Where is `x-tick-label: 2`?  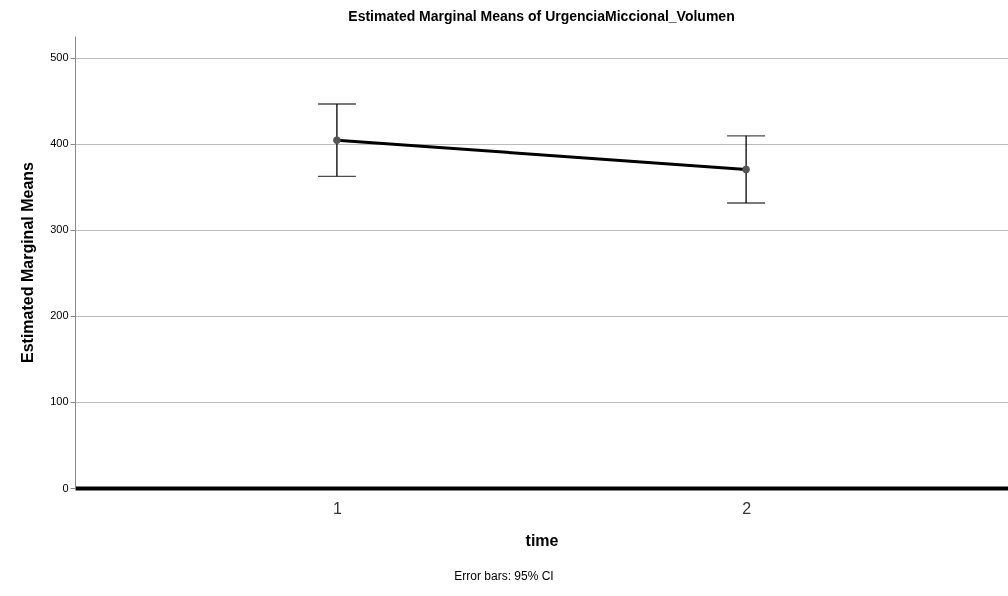 x-tick-label: 2 is located at coordinates (747, 508).